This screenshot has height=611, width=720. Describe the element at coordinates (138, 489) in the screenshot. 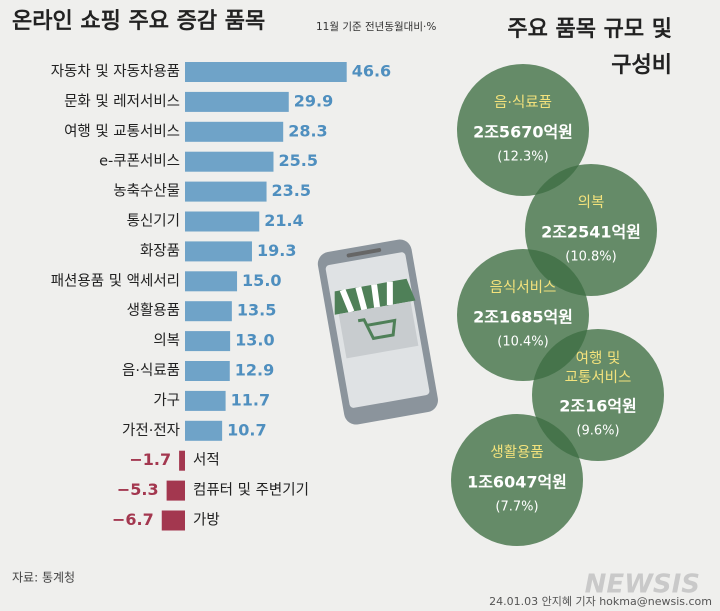

I see `value-label: −5.3` at that location.